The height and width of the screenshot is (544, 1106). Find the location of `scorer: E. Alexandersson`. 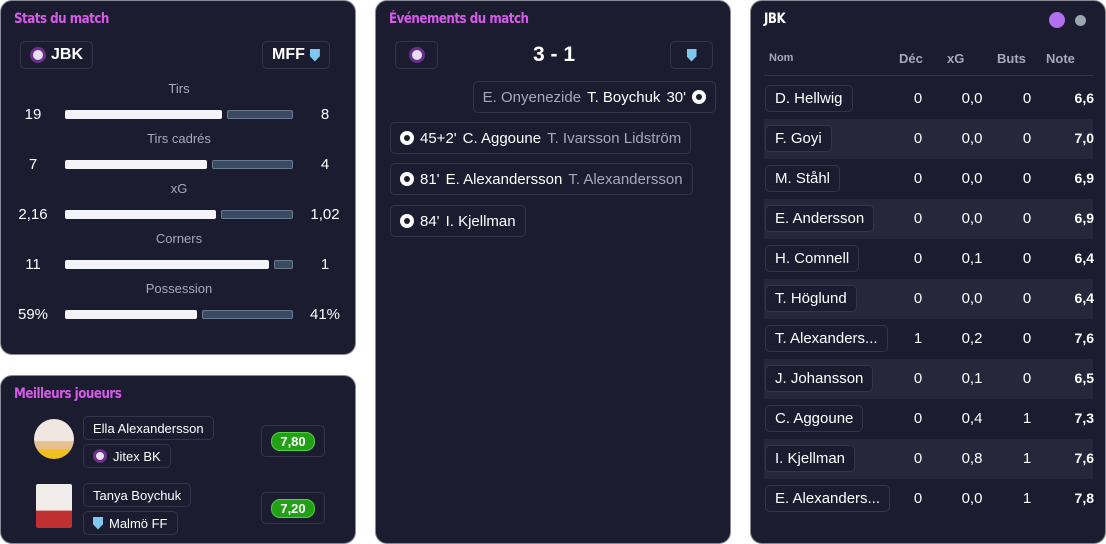

scorer: E. Alexandersson is located at coordinates (504, 179).